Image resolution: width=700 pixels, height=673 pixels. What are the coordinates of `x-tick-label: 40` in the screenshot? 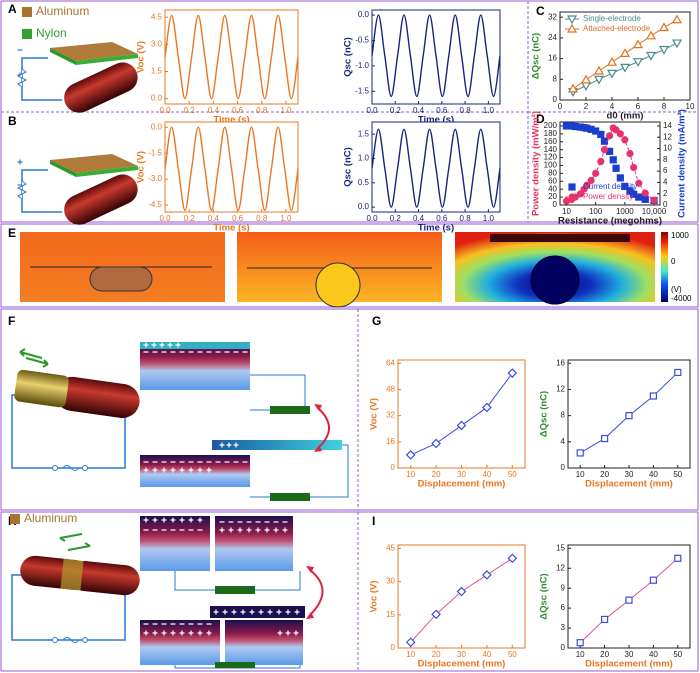 It's located at (653, 474).